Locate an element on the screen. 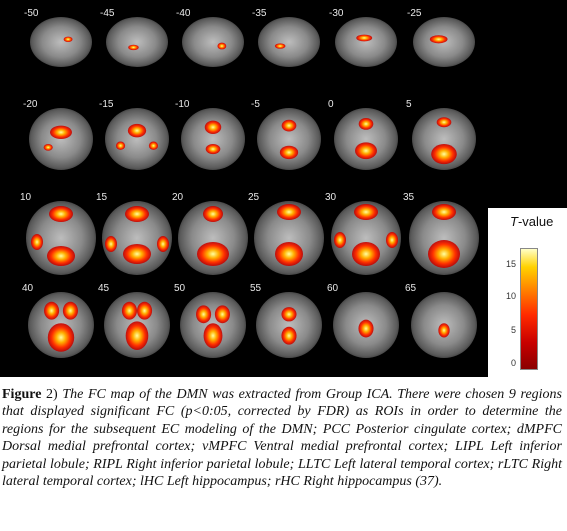 The height and width of the screenshot is (531, 567). slice-coordinate-label: 55 is located at coordinates (256, 288).